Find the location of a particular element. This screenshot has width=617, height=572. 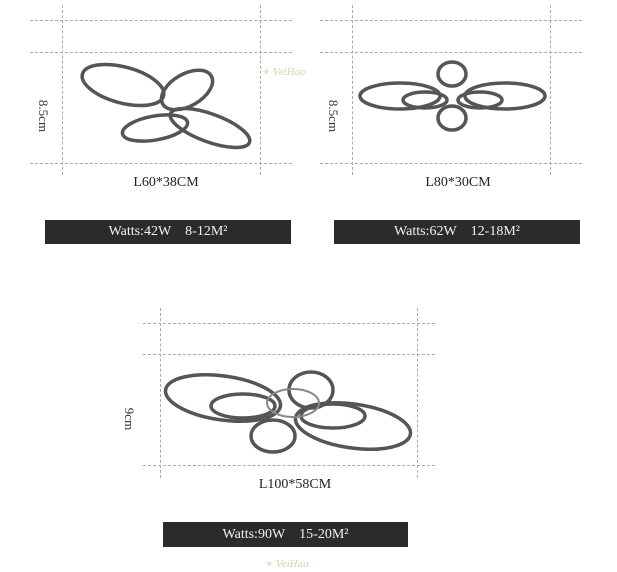

height-label: 9cm is located at coordinates (130, 419).